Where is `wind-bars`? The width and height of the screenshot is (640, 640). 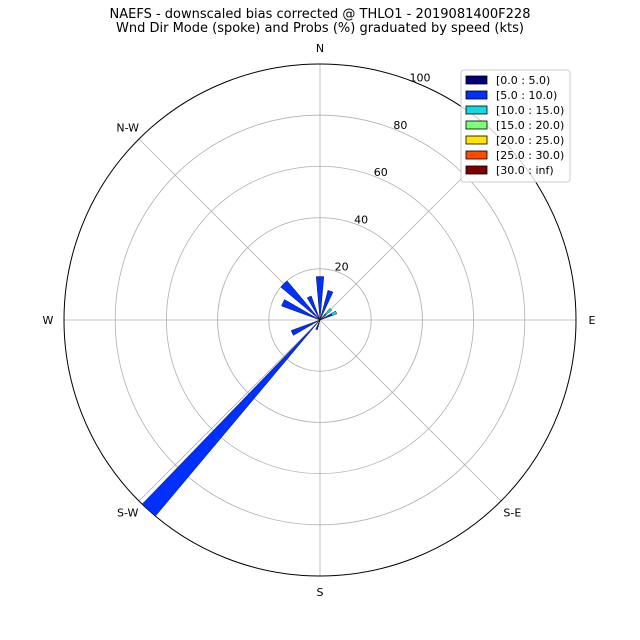 wind-bars is located at coordinates (239, 396).